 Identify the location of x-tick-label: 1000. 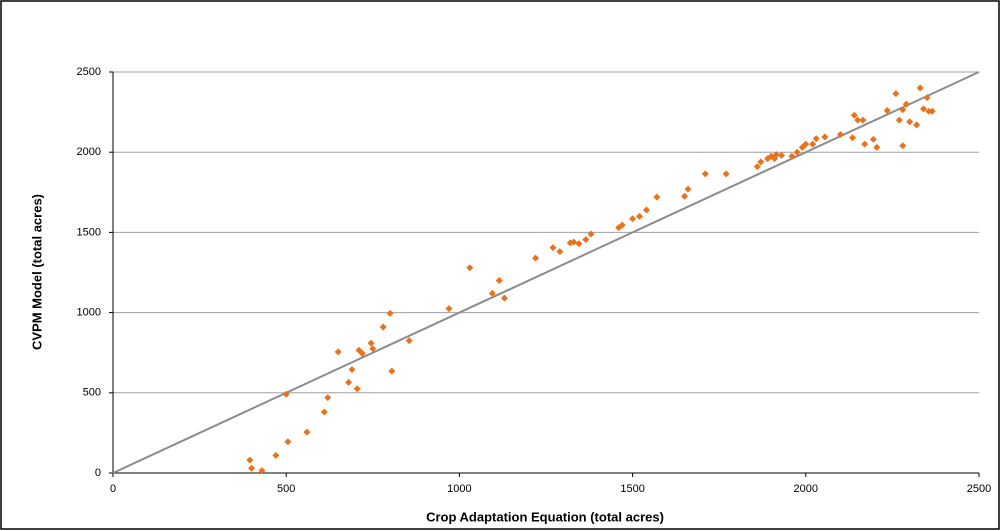
(459, 489).